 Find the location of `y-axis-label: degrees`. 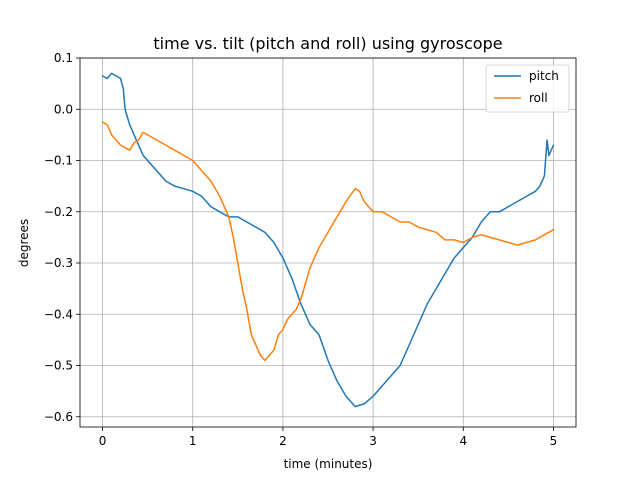

y-axis-label: degrees is located at coordinates (24, 243).